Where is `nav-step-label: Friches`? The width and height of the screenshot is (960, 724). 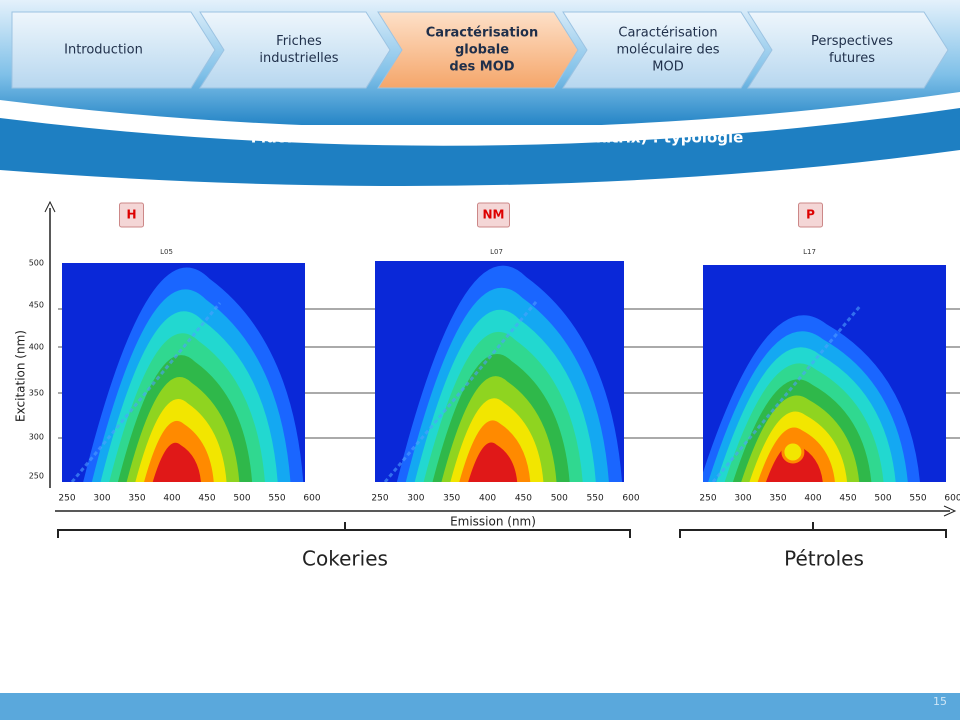
nav-step-label: Friches is located at coordinates (299, 41).